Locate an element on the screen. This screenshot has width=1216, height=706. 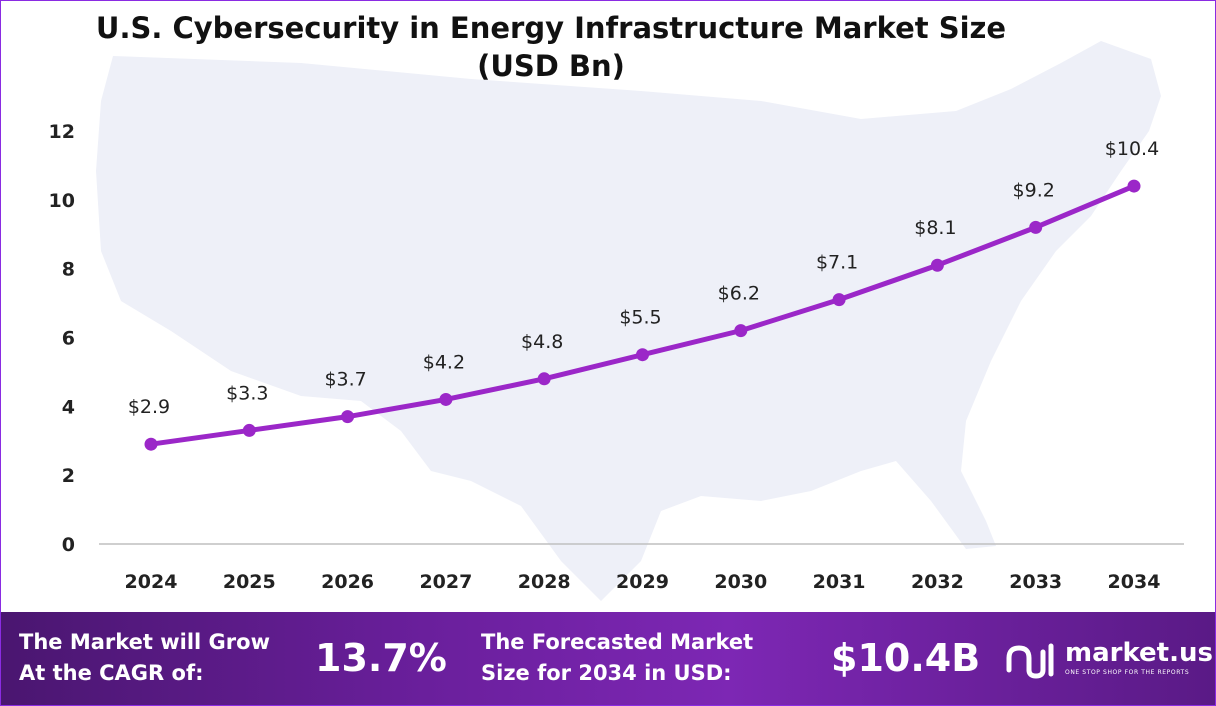
data-label: $8.1 is located at coordinates (935, 228).